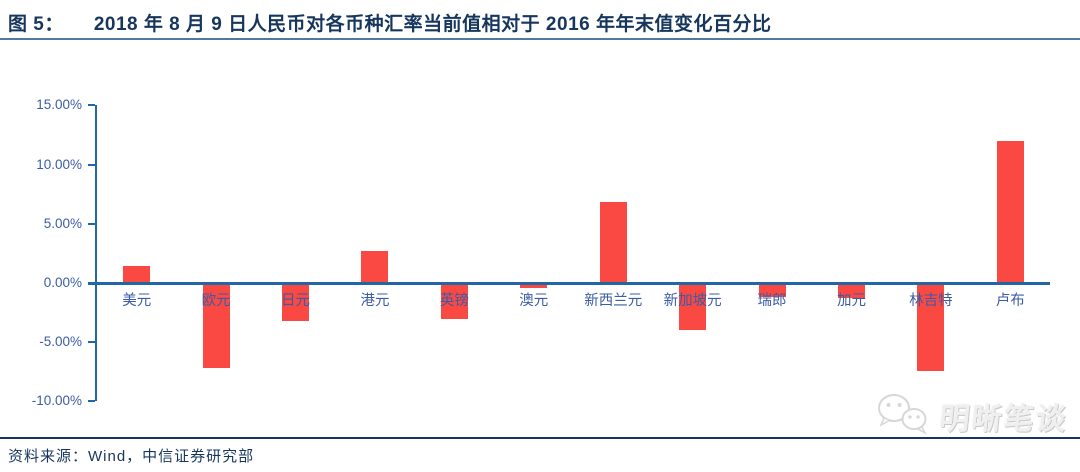 This screenshot has width=1080, height=472. What do you see at coordinates (131, 456) in the screenshot?
I see `source-note: 资料来源：Wind，中信证券研究部` at bounding box center [131, 456].